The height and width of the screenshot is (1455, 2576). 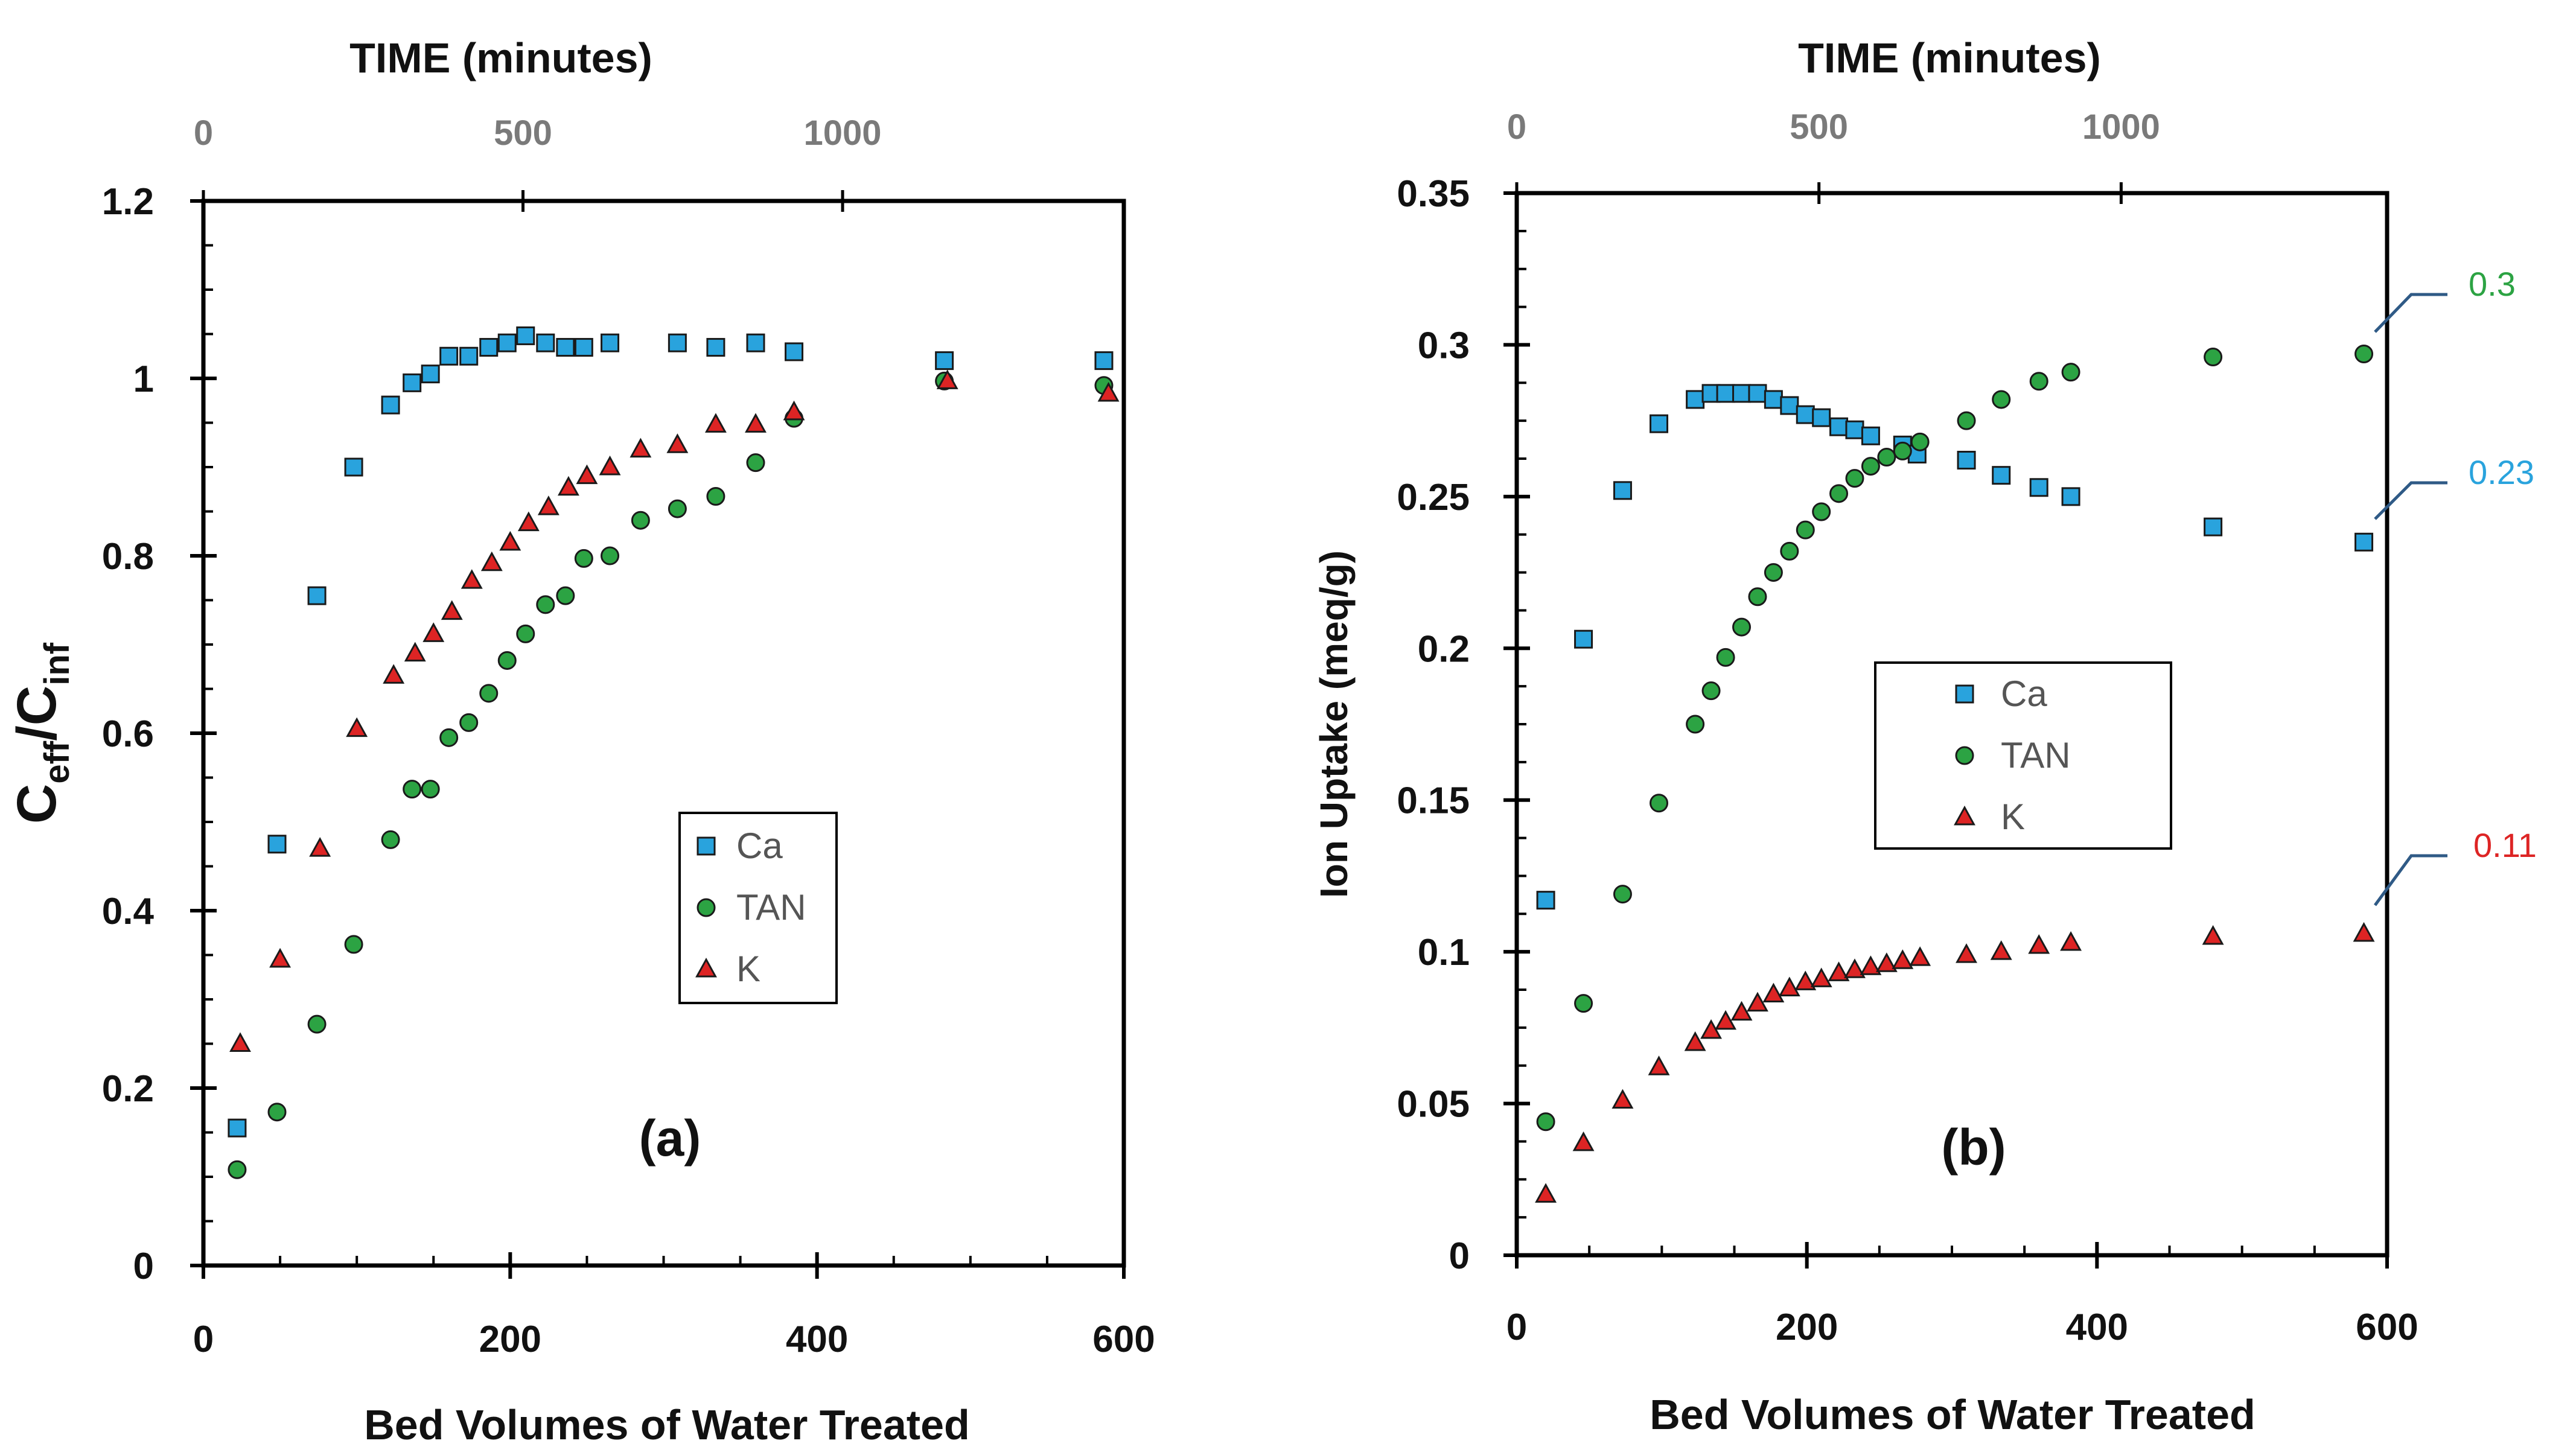 What do you see at coordinates (1516, 127) in the screenshot?
I see `top-tick-label: 0` at bounding box center [1516, 127].